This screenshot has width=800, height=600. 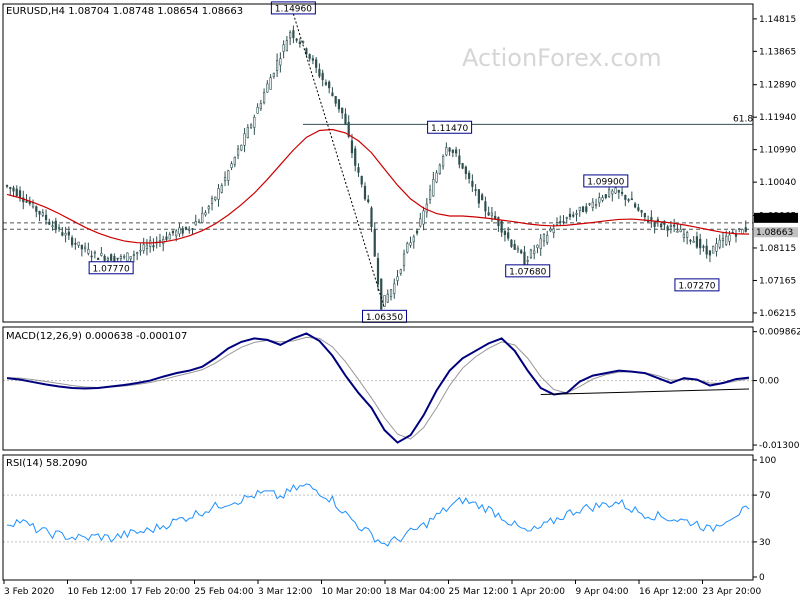 What do you see at coordinates (777, 183) in the screenshot?
I see `y-tick-label: 1.10040` at bounding box center [777, 183].